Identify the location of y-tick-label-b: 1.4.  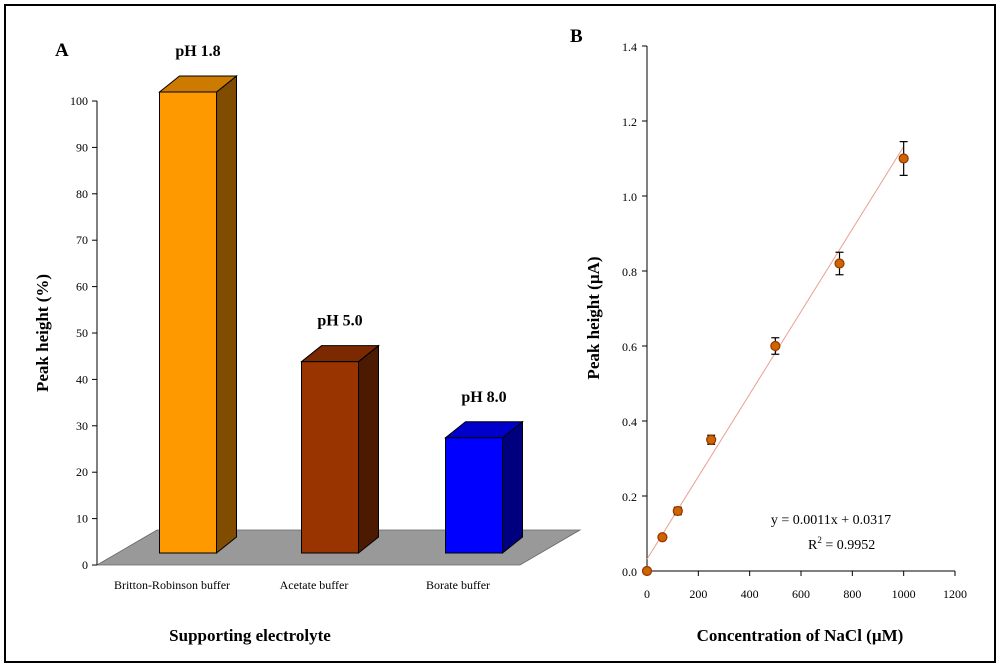
(629, 47).